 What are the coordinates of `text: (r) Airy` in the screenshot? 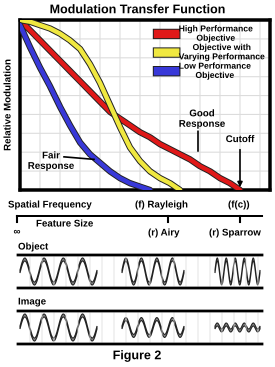 It's located at (164, 233).